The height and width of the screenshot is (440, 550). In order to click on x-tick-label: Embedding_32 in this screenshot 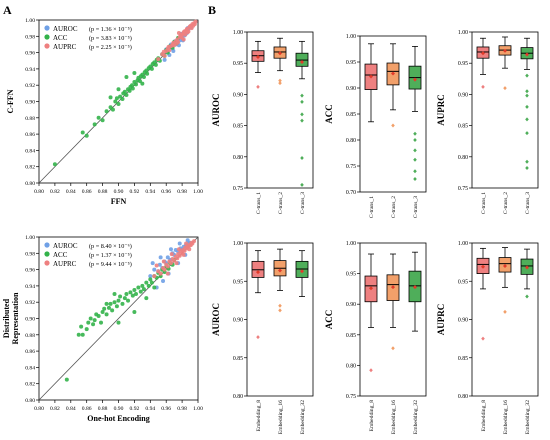, I will do `click(303, 417)`.